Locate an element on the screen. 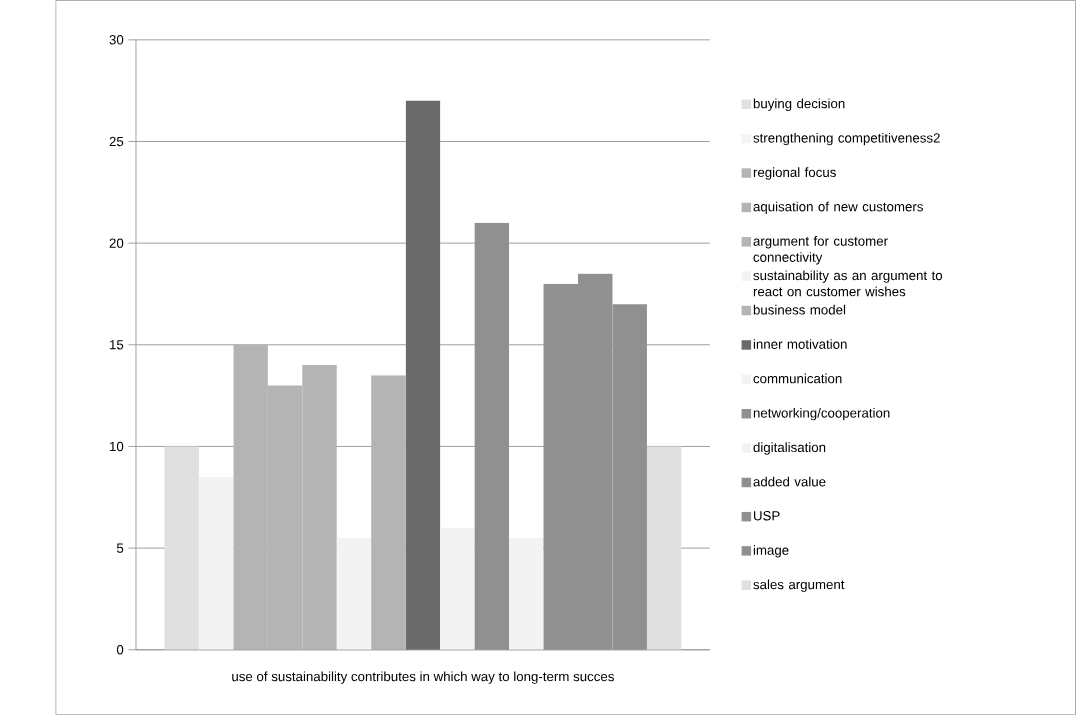 Image resolution: width=1076 pixels, height=715 pixels. legend-label: business model is located at coordinates (799, 309).